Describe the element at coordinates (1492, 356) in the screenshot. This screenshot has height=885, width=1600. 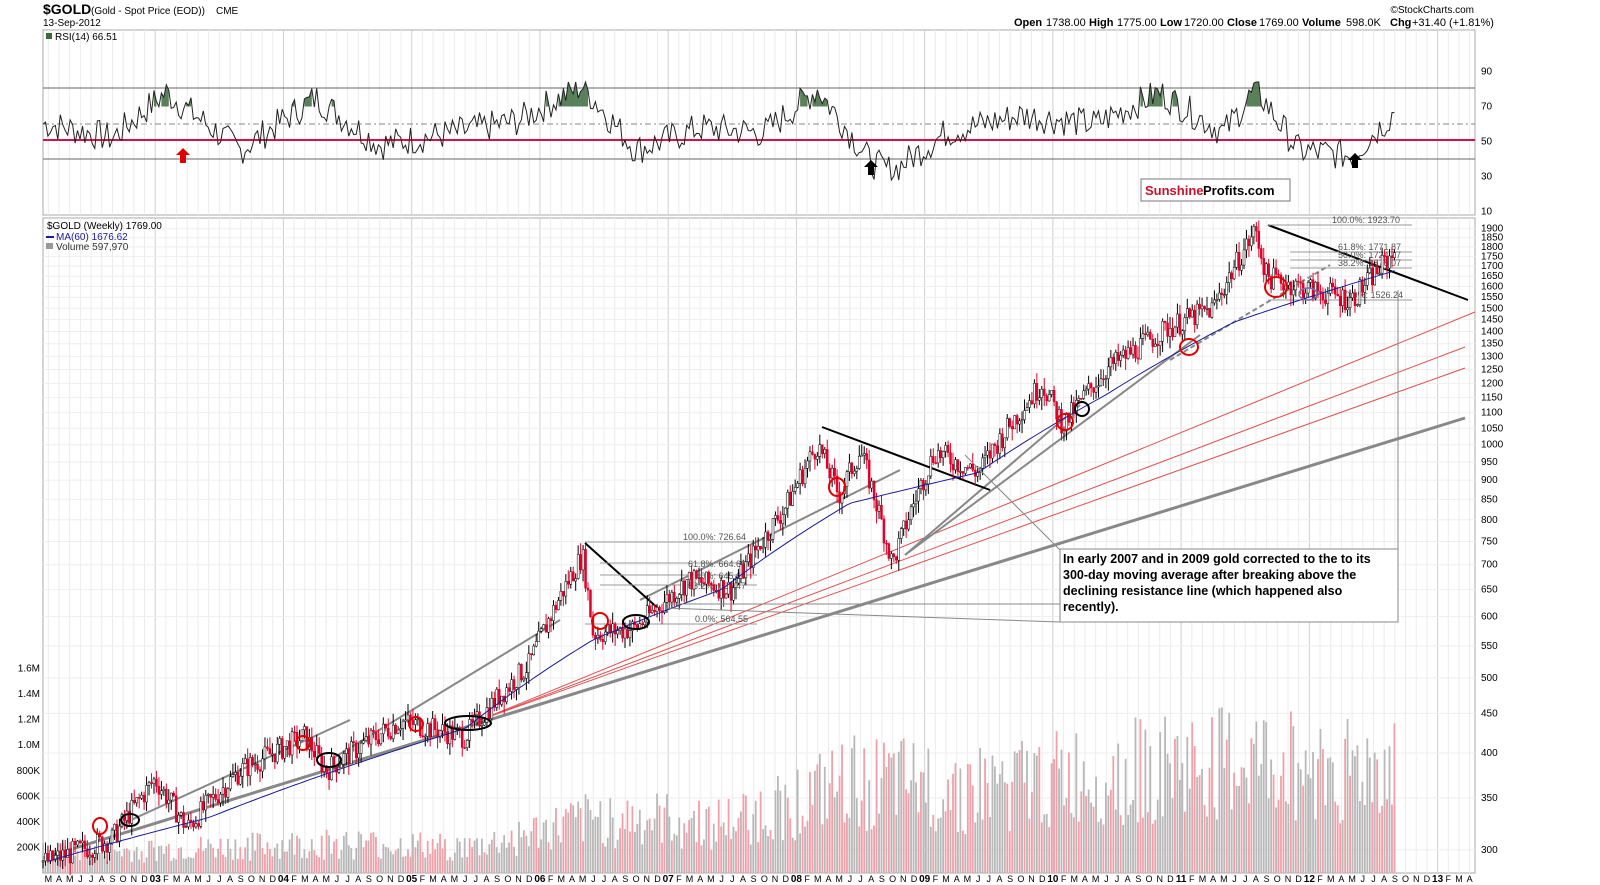
I see `price-tick-label: 1300` at that location.